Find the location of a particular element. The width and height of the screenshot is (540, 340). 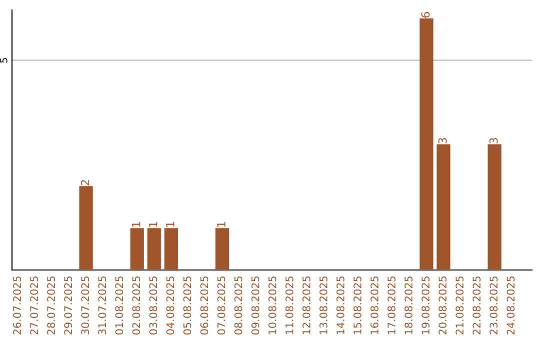

x-tick-label: 09.08.2025 is located at coordinates (255, 305).